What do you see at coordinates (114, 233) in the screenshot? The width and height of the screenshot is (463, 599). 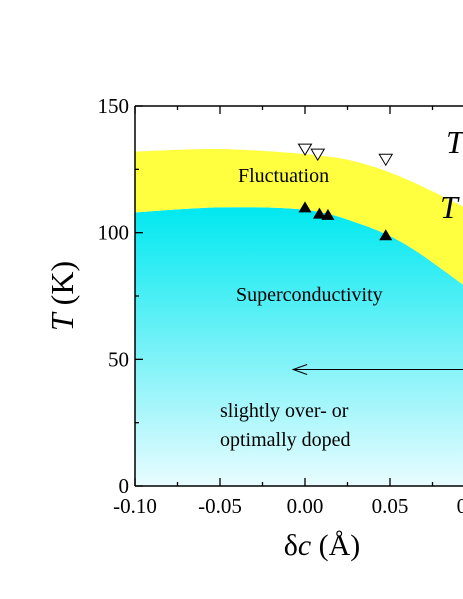 I see `y-tick-label: 100` at bounding box center [114, 233].